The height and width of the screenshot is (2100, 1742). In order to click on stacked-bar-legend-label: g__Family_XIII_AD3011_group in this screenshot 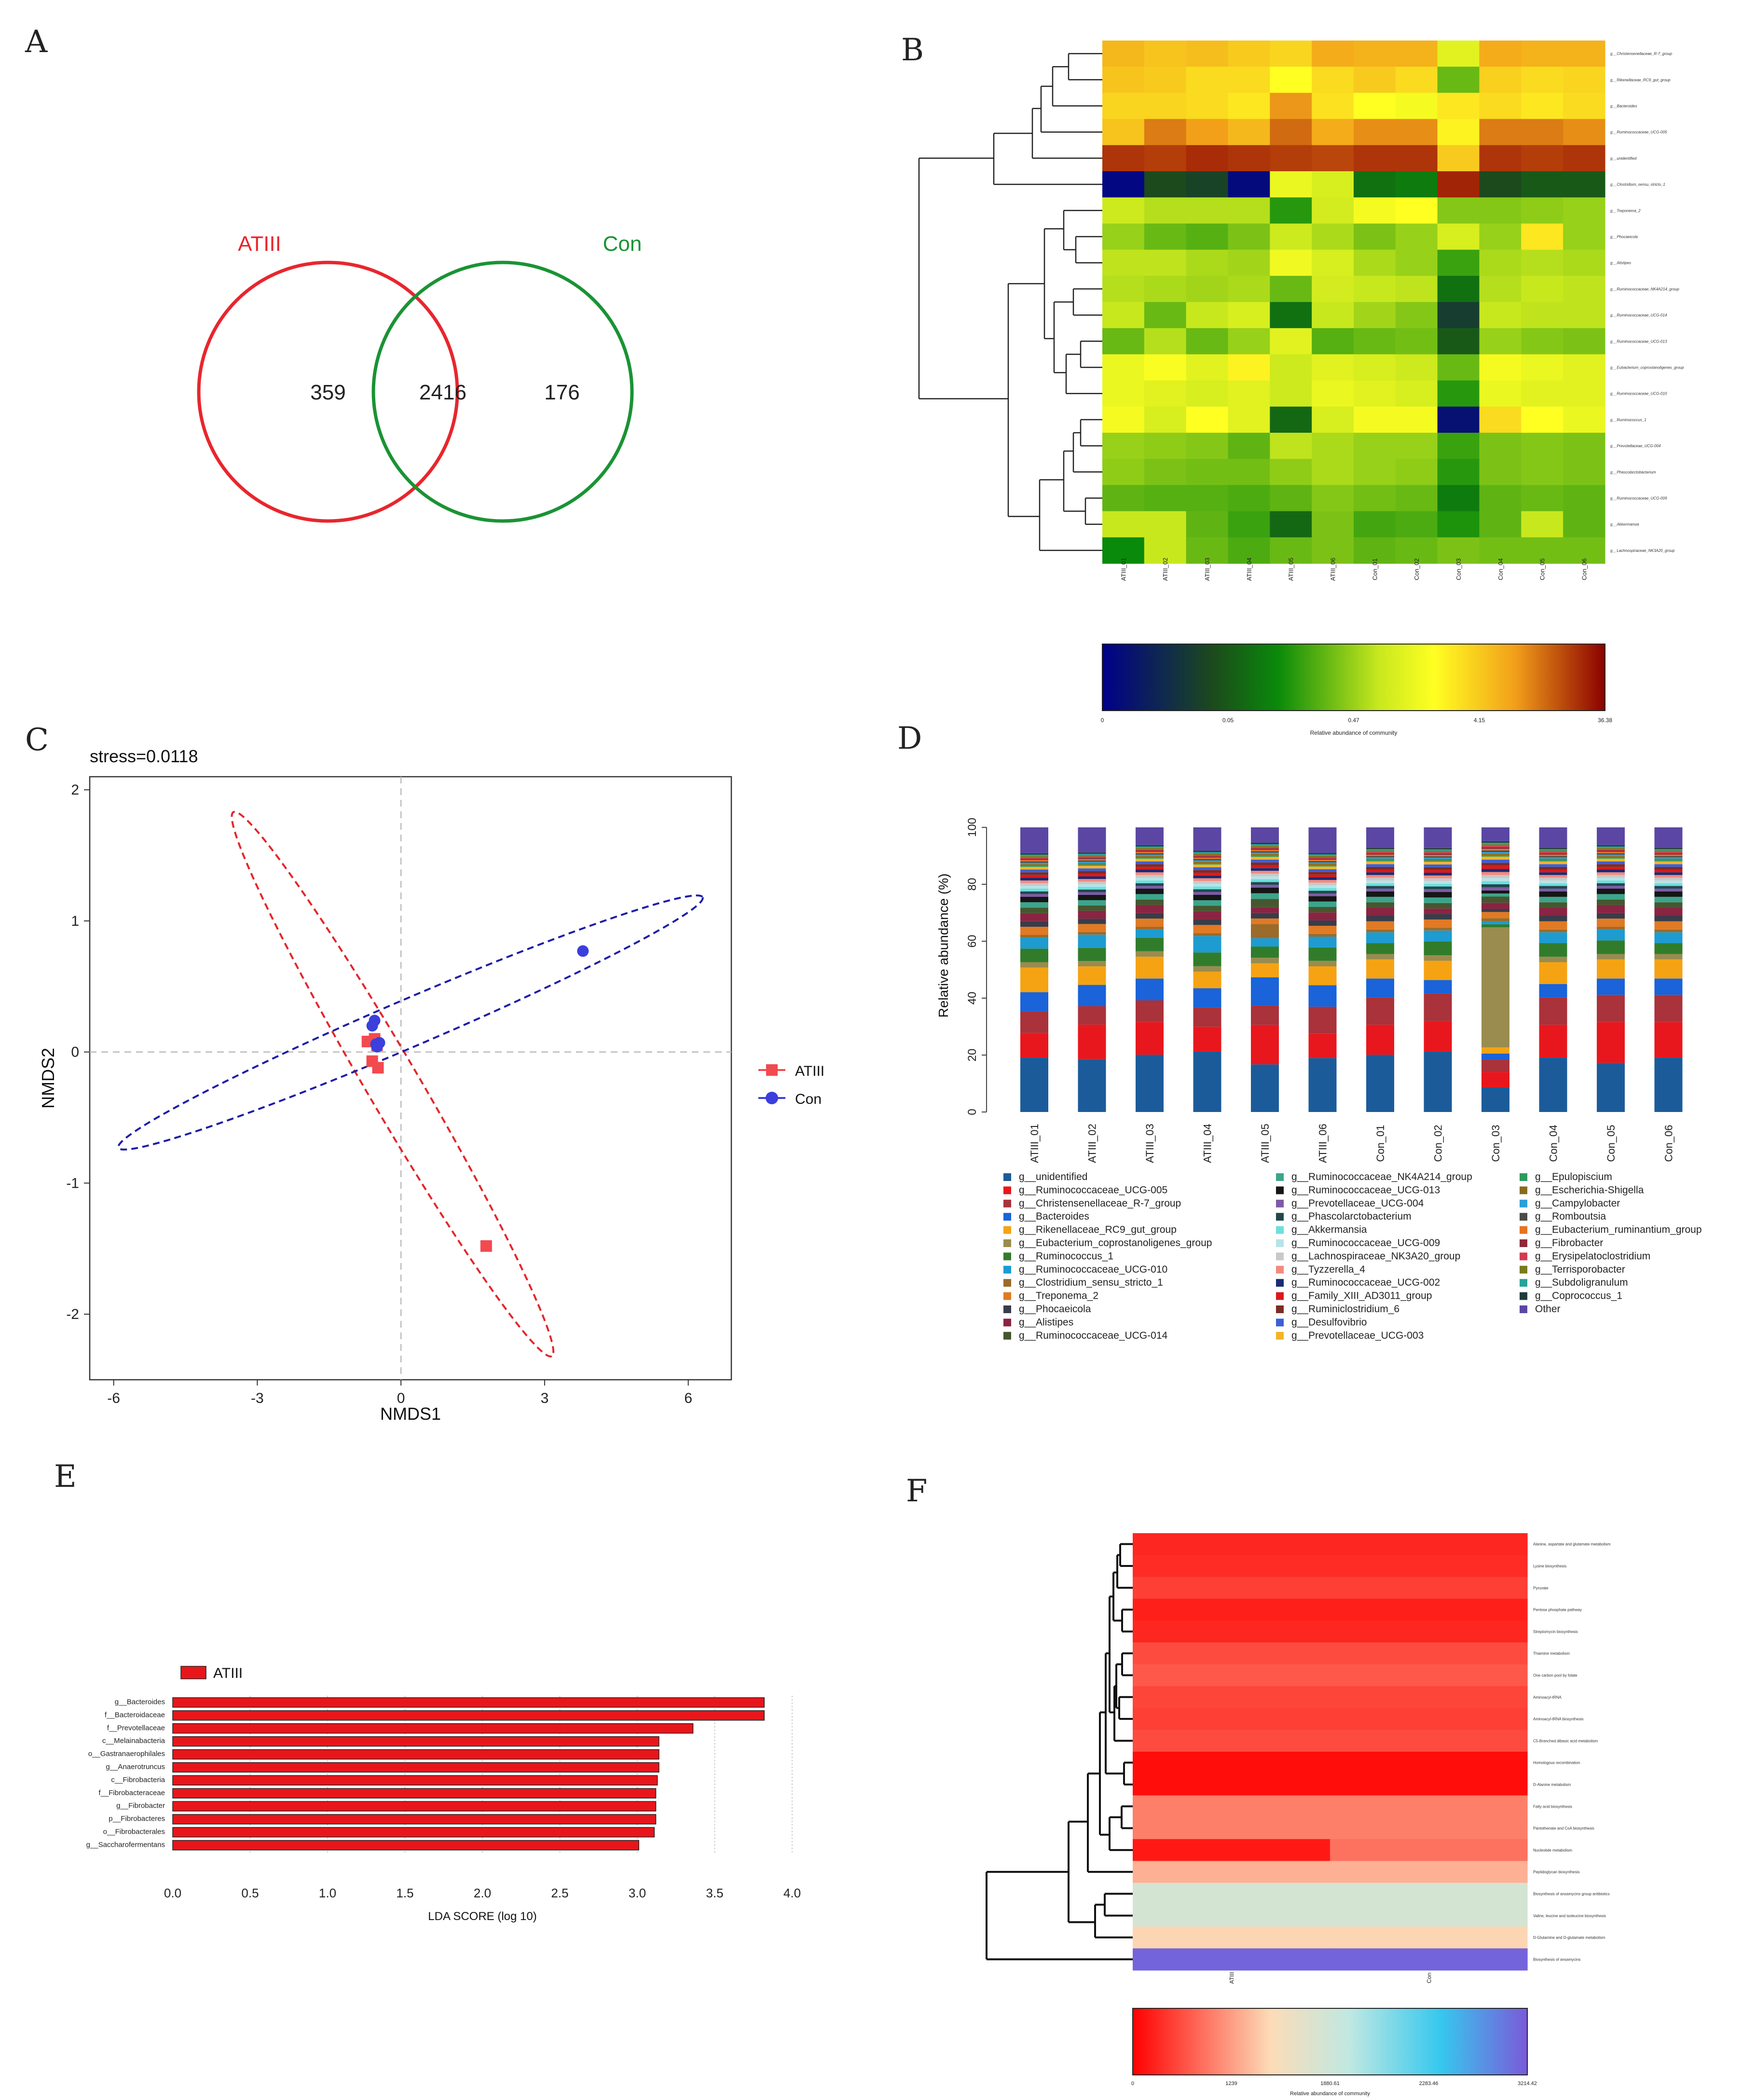, I will do `click(1361, 1296)`.